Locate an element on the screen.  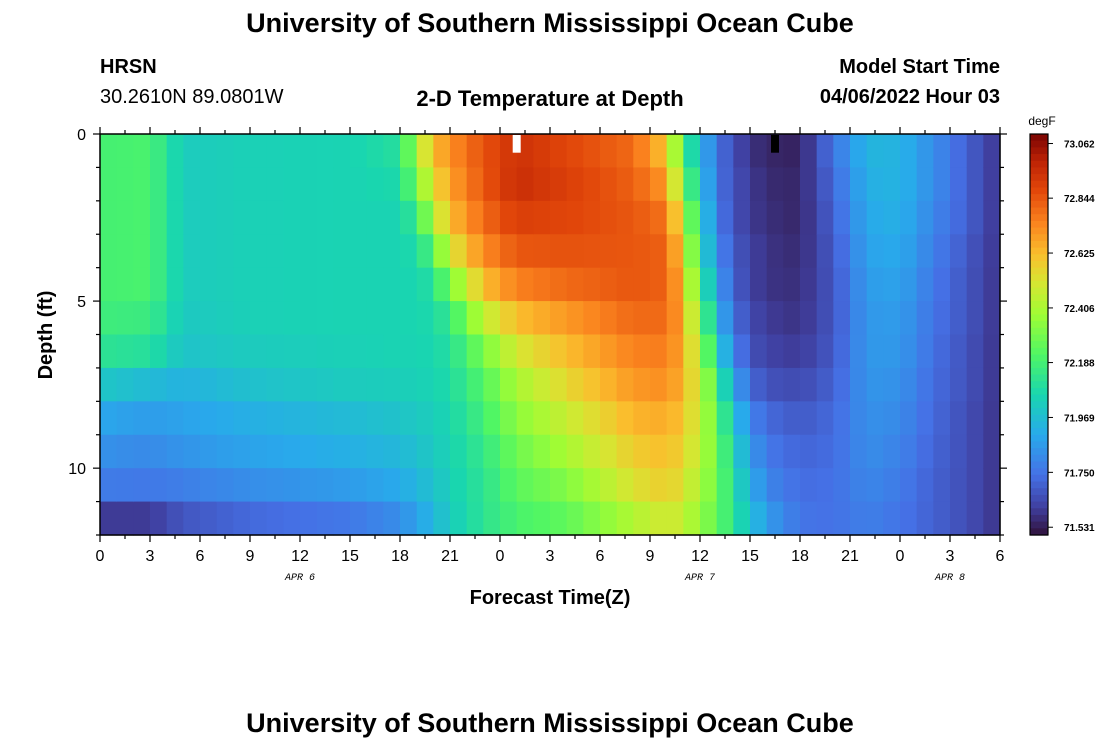
x-axis-label: Forecast Time(Z) is located at coordinates (550, 598).